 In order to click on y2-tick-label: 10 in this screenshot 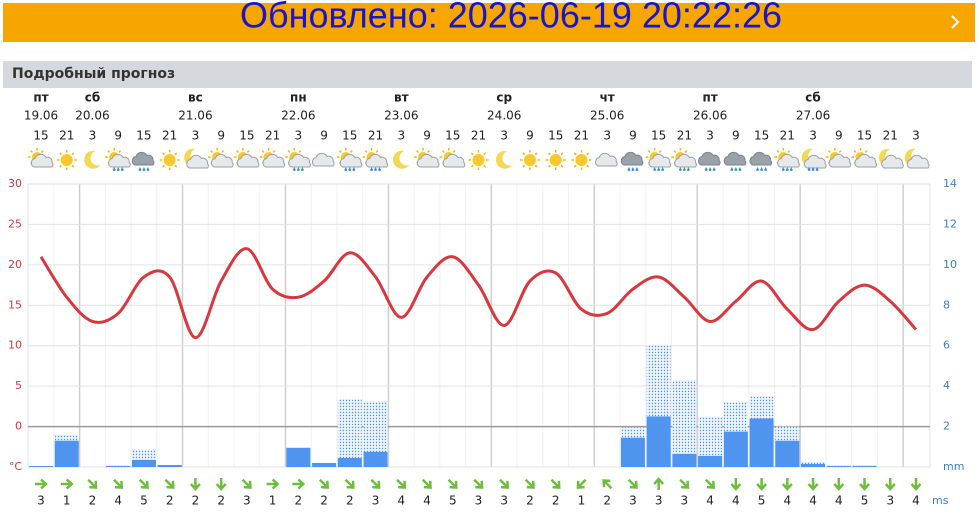, I will do `click(950, 264)`.